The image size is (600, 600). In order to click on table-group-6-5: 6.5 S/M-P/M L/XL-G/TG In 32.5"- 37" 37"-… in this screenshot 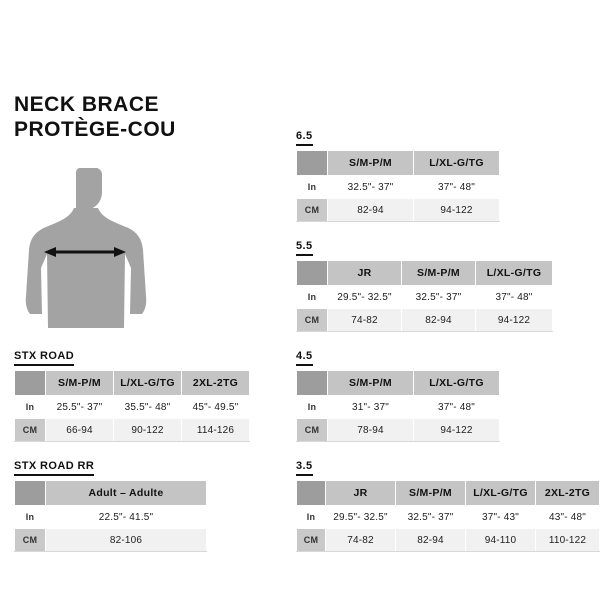, I will do `click(398, 174)`.